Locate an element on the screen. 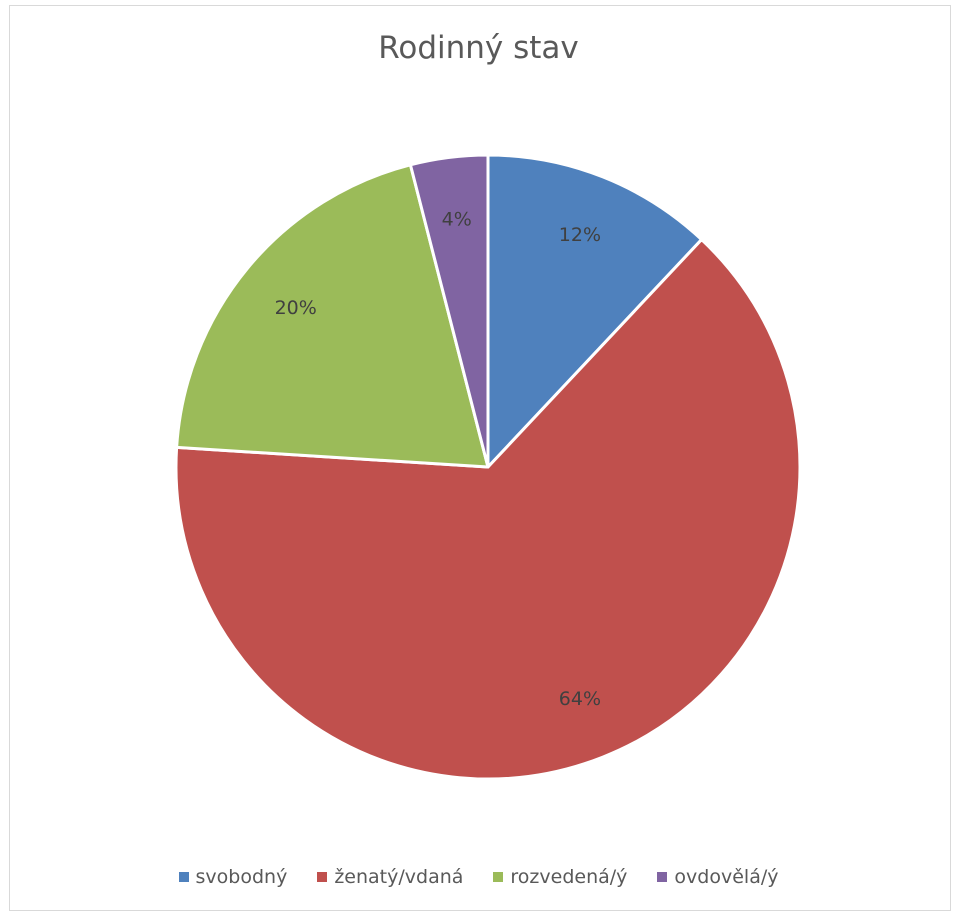 Image resolution: width=957 pixels, height=916 pixels. legend-label: ženatý/vdaná is located at coordinates (399, 877).